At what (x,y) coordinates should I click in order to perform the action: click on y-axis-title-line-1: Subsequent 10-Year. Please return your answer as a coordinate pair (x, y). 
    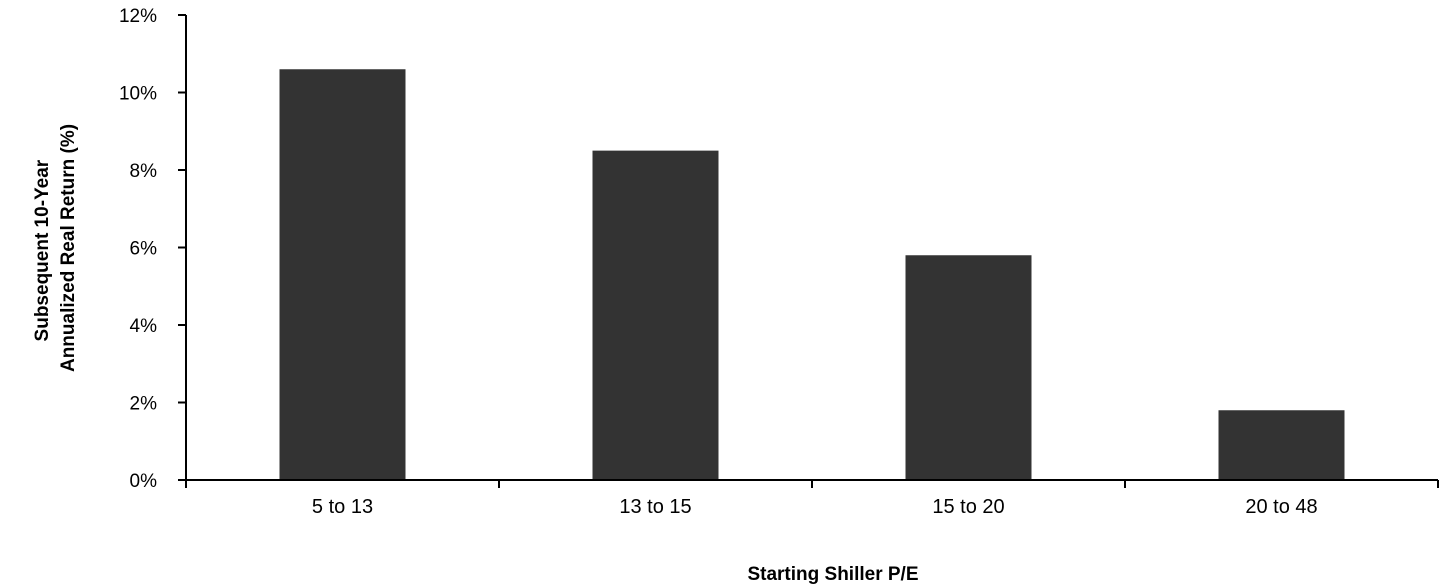
    Looking at the image, I should click on (42, 250).